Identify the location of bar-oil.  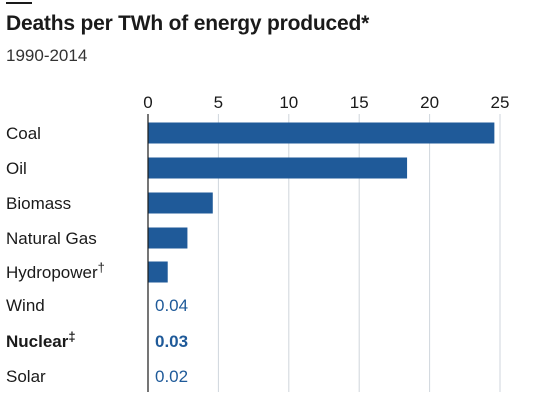
(278, 168).